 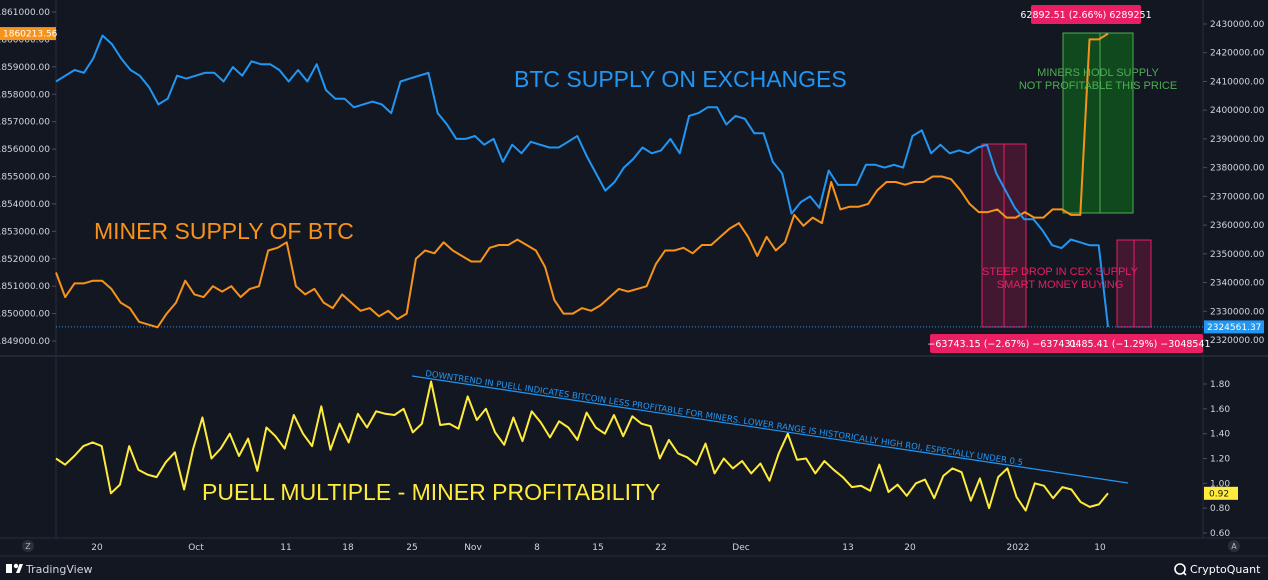 I want to click on left-axis-tick-label: 1855000.00, so click(x=25, y=178).